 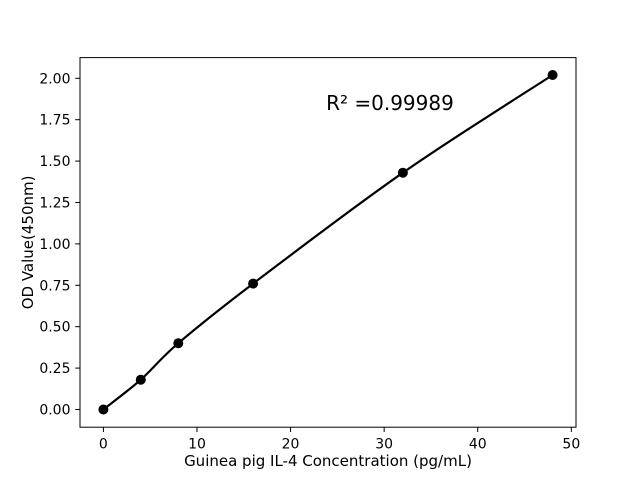 What do you see at coordinates (54, 162) in the screenshot?
I see `y-tick-label: 1.50` at bounding box center [54, 162].